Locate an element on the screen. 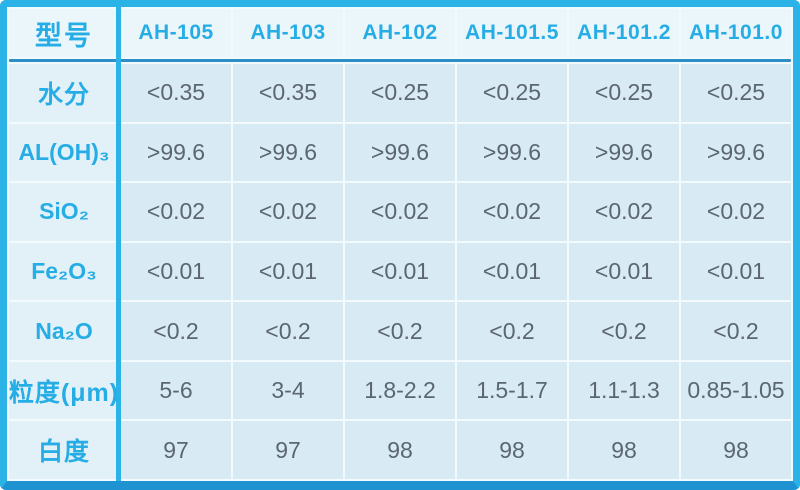  row-label: Fe₂O₃ is located at coordinates (64, 271).